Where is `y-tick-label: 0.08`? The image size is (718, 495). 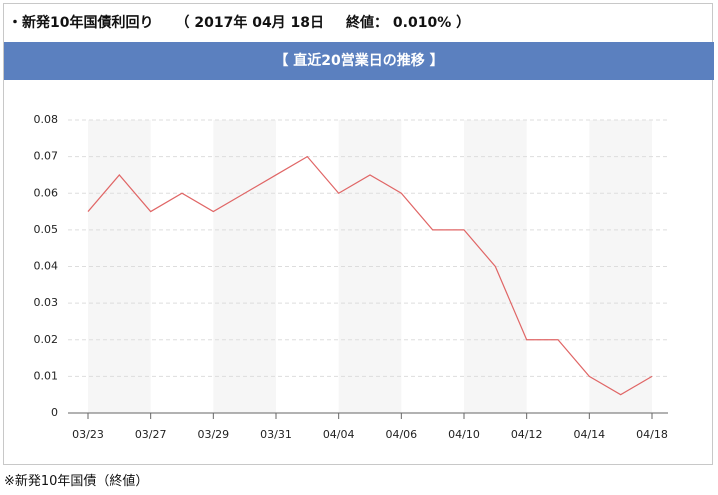
y-tick-label: 0.08 is located at coordinates (46, 119).